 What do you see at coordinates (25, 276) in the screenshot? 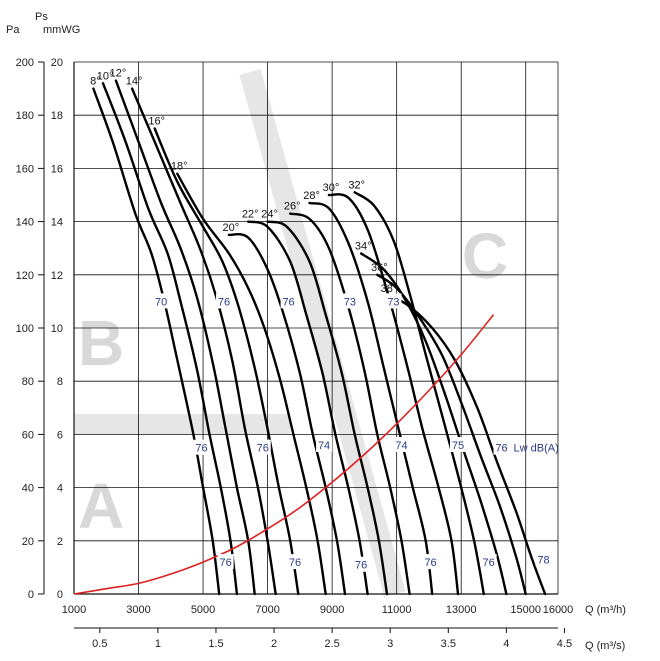
I see `pa-tick-label: 120` at bounding box center [25, 276].